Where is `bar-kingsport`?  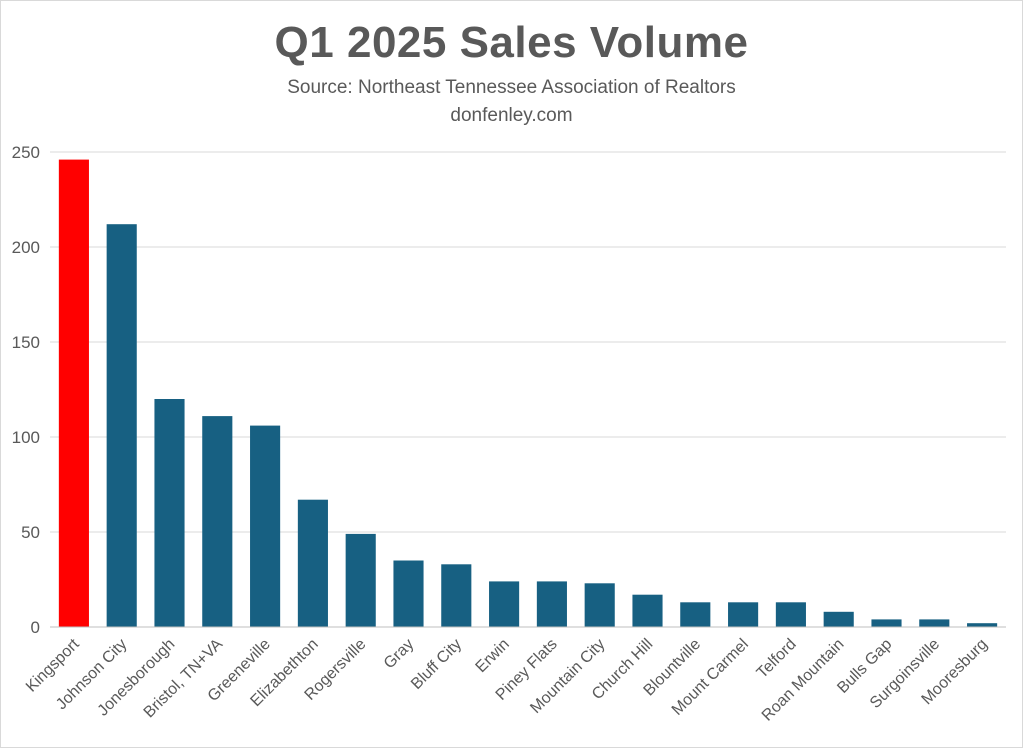 bar-kingsport is located at coordinates (73, 393).